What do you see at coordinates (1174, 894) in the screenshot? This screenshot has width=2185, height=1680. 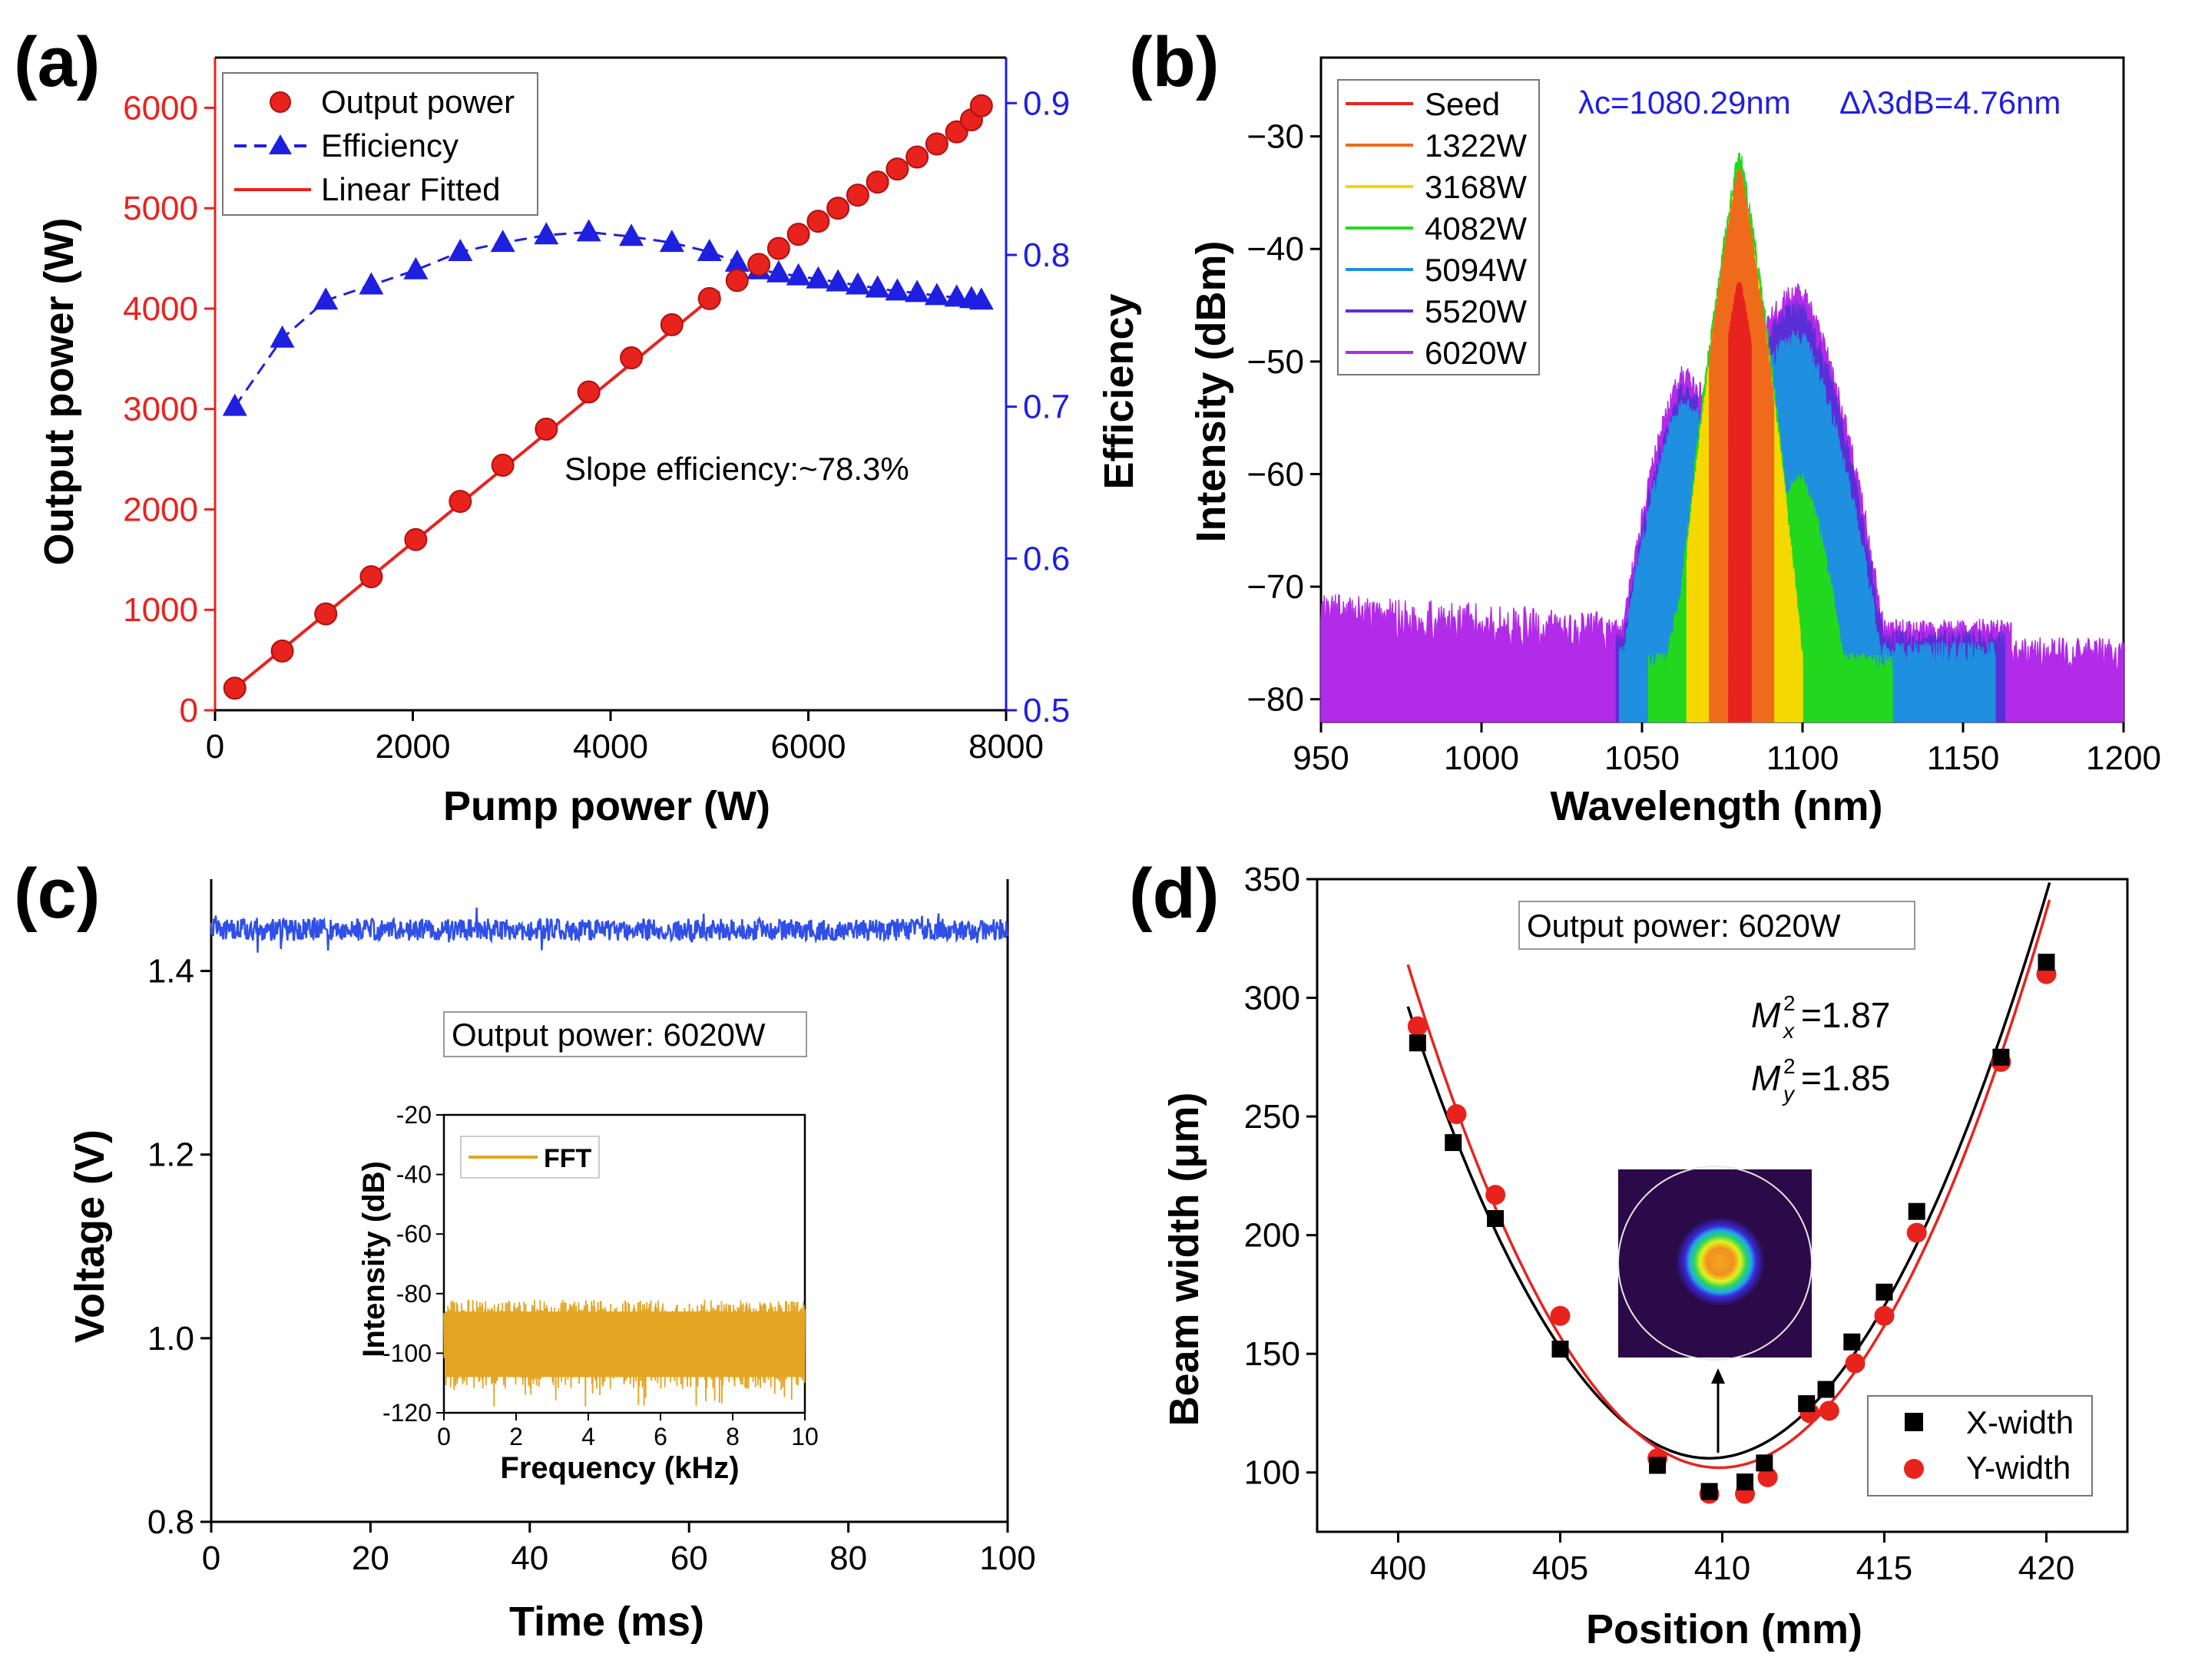 I see `panel-d-label: (d)` at bounding box center [1174, 894].